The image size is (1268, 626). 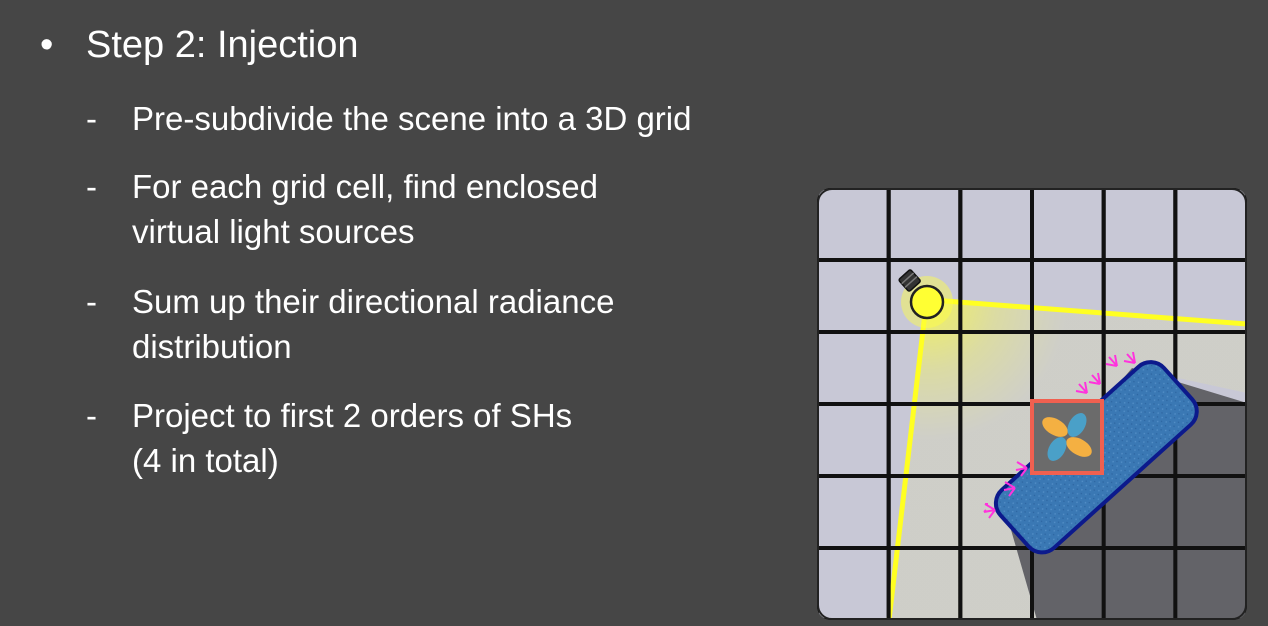 What do you see at coordinates (352, 415) in the screenshot?
I see `sub-bullet-text: Project to first 2 orders of SHs` at bounding box center [352, 415].